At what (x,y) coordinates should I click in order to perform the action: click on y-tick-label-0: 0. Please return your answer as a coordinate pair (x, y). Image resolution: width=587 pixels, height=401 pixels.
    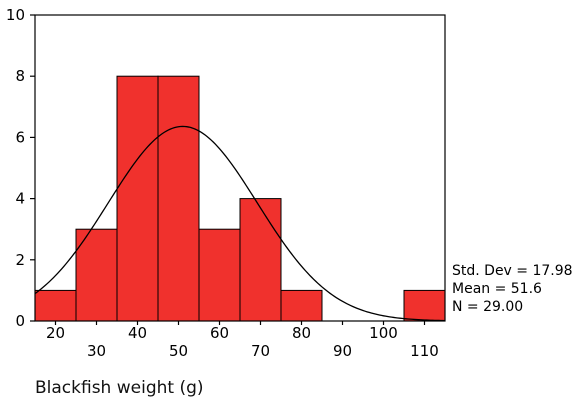
    Looking at the image, I should click on (20, 321).